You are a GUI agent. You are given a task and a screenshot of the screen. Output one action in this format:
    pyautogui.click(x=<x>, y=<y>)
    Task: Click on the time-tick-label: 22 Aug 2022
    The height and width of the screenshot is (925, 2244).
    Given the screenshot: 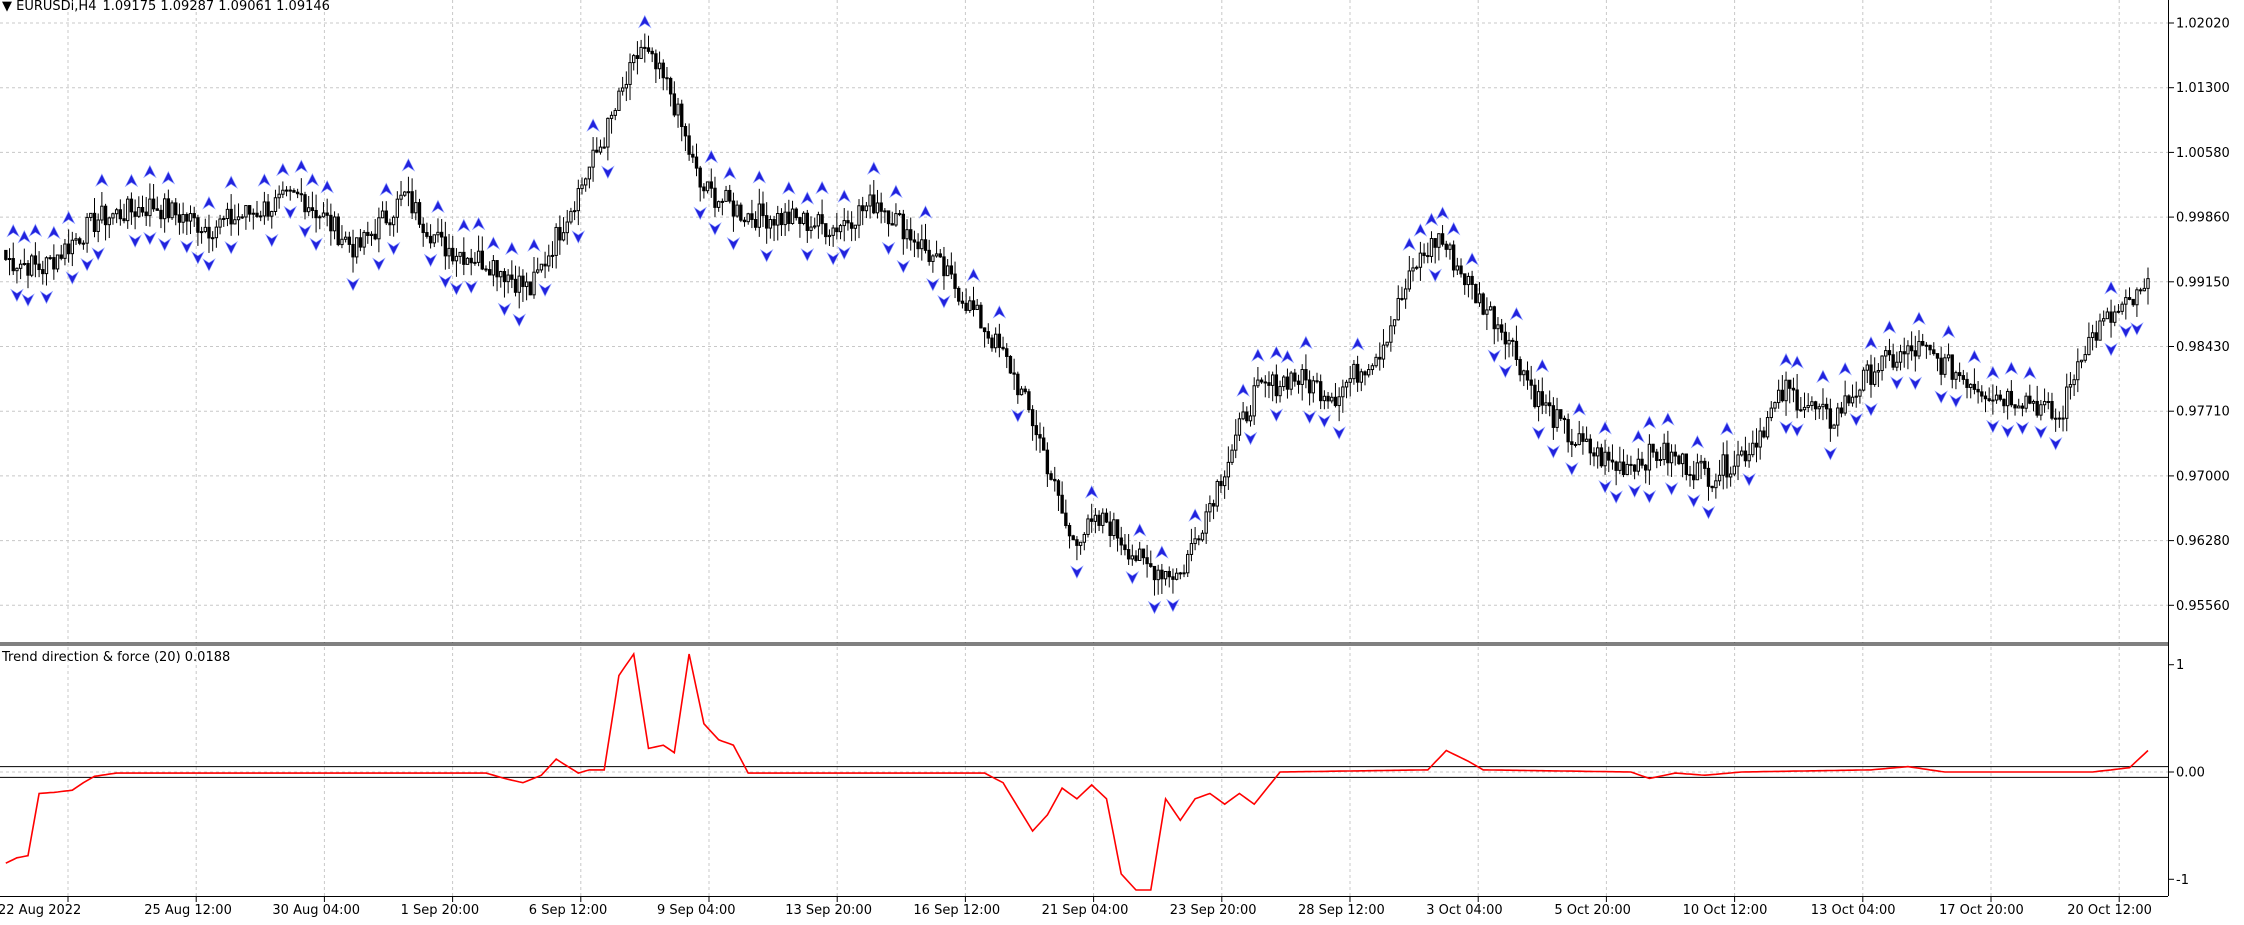 What is the action you would take?
    pyautogui.click(x=40, y=910)
    